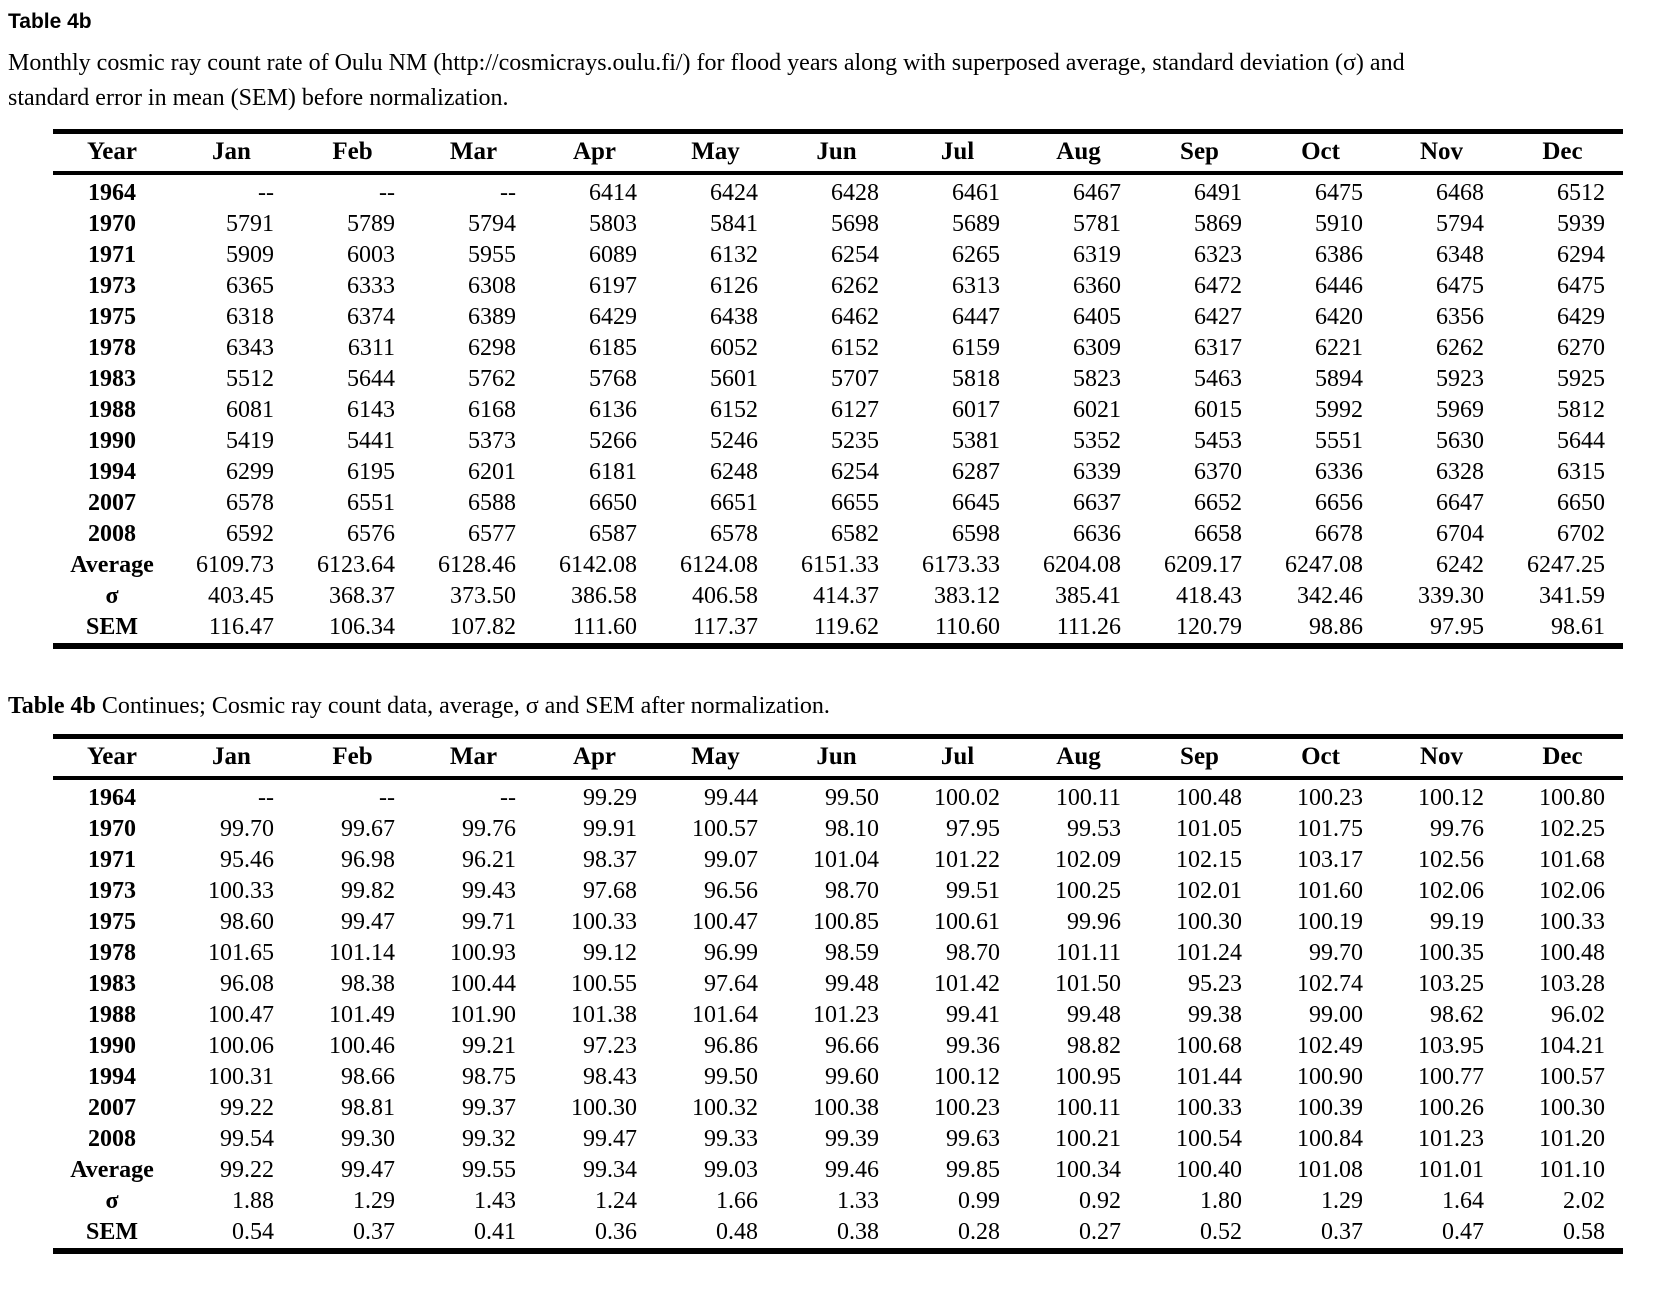 The height and width of the screenshot is (1298, 1656). Describe the element at coordinates (492, 410) in the screenshot. I see `value-cell: 6168` at that location.